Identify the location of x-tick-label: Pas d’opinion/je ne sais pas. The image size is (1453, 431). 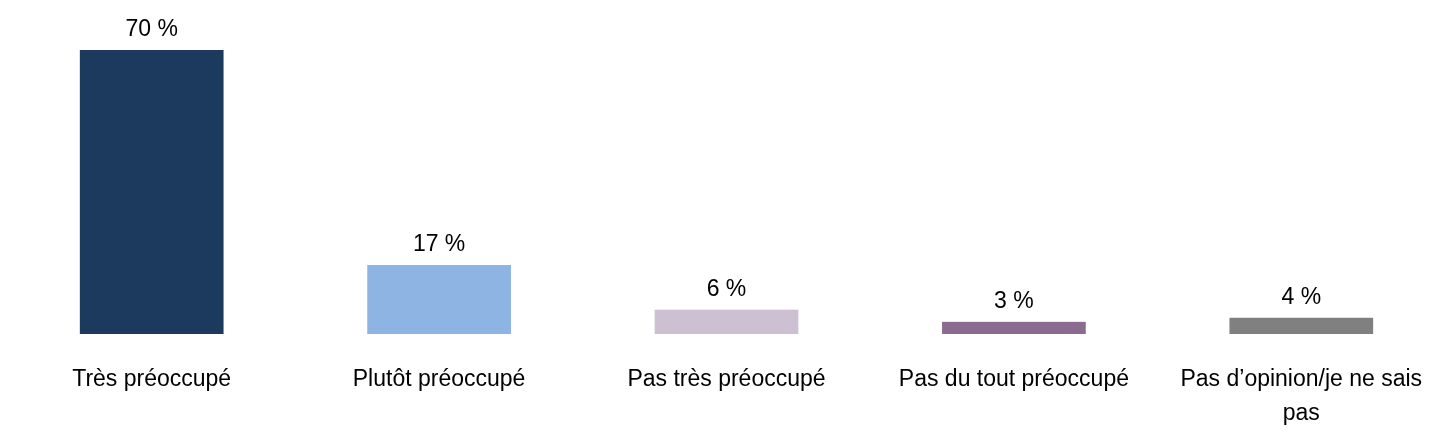
(1301, 395).